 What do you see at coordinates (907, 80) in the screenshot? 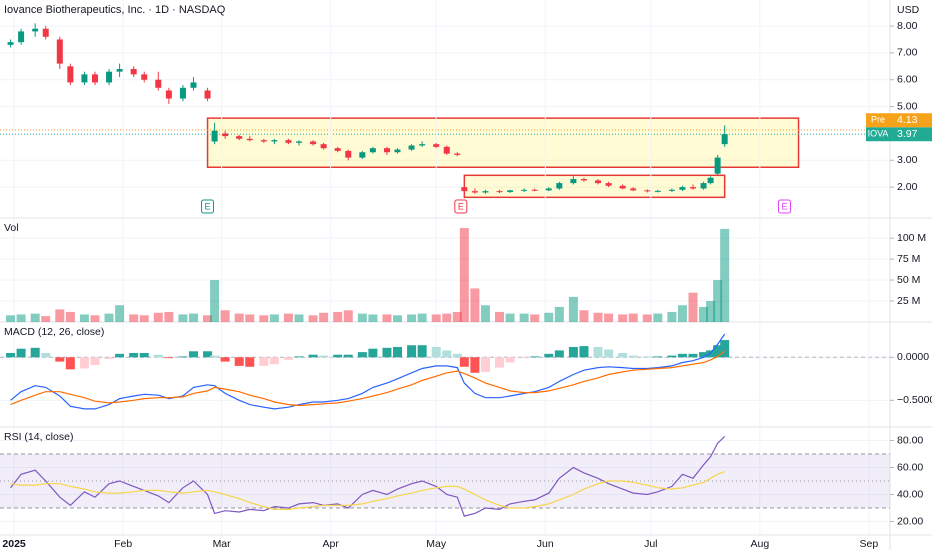
I see `y-tick-label: 6.00` at bounding box center [907, 80].